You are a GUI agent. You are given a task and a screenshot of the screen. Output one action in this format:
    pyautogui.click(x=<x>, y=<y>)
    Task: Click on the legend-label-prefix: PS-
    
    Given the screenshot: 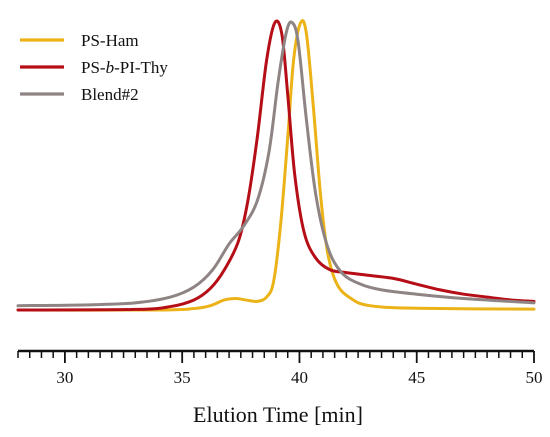 What is the action you would take?
    pyautogui.click(x=93, y=67)
    